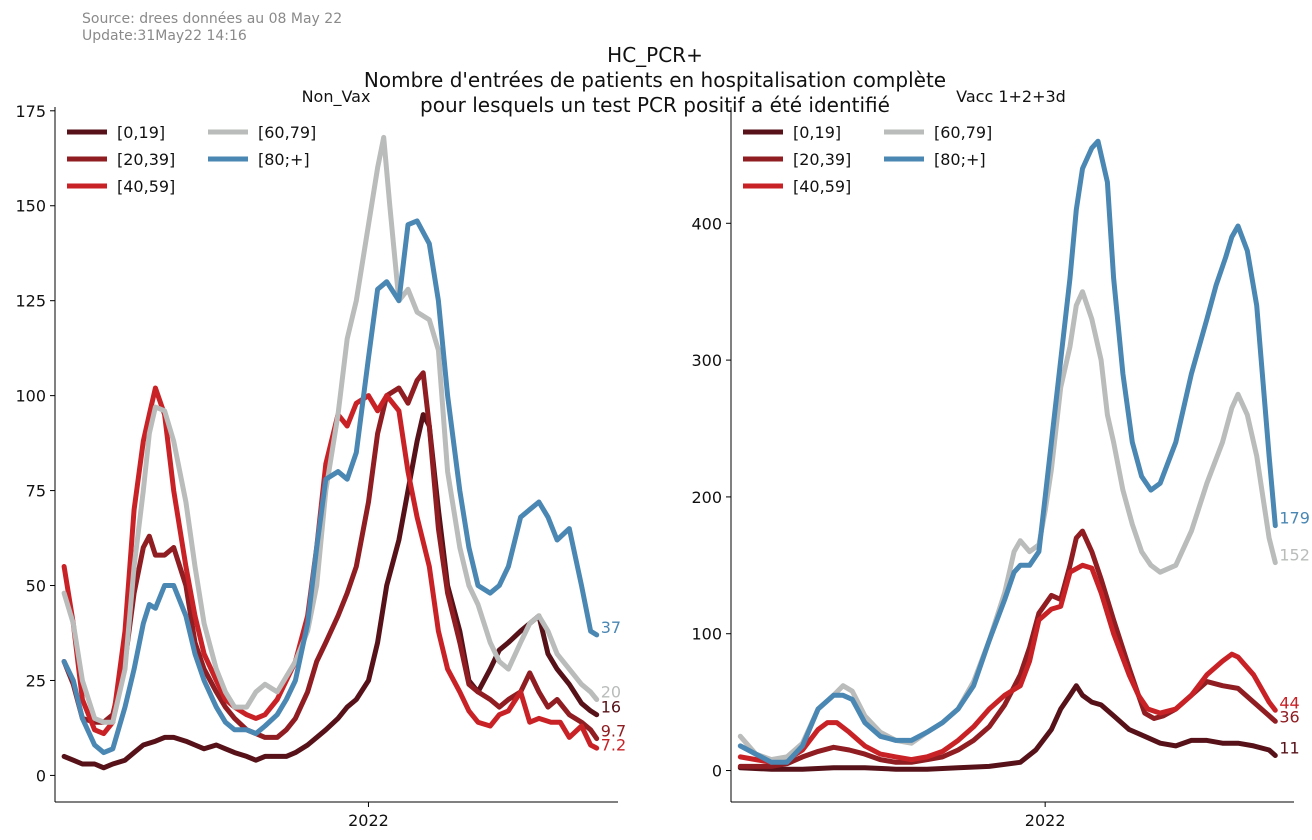 This screenshot has width=1312, height=840. I want to click on series-end-label: 152, so click(1294, 555).